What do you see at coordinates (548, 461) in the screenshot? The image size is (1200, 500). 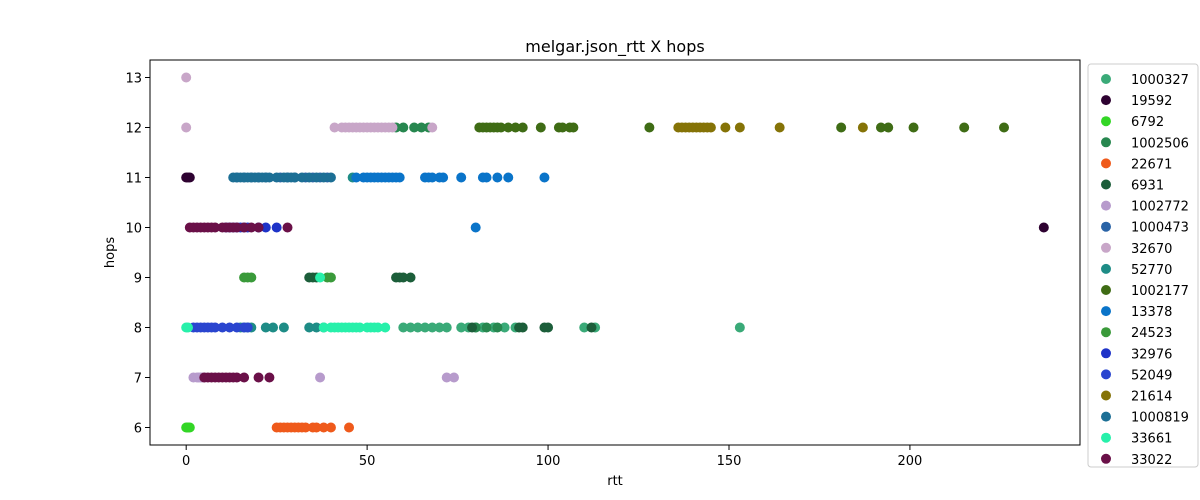 I see `x-tick-label: 100` at bounding box center [548, 461].